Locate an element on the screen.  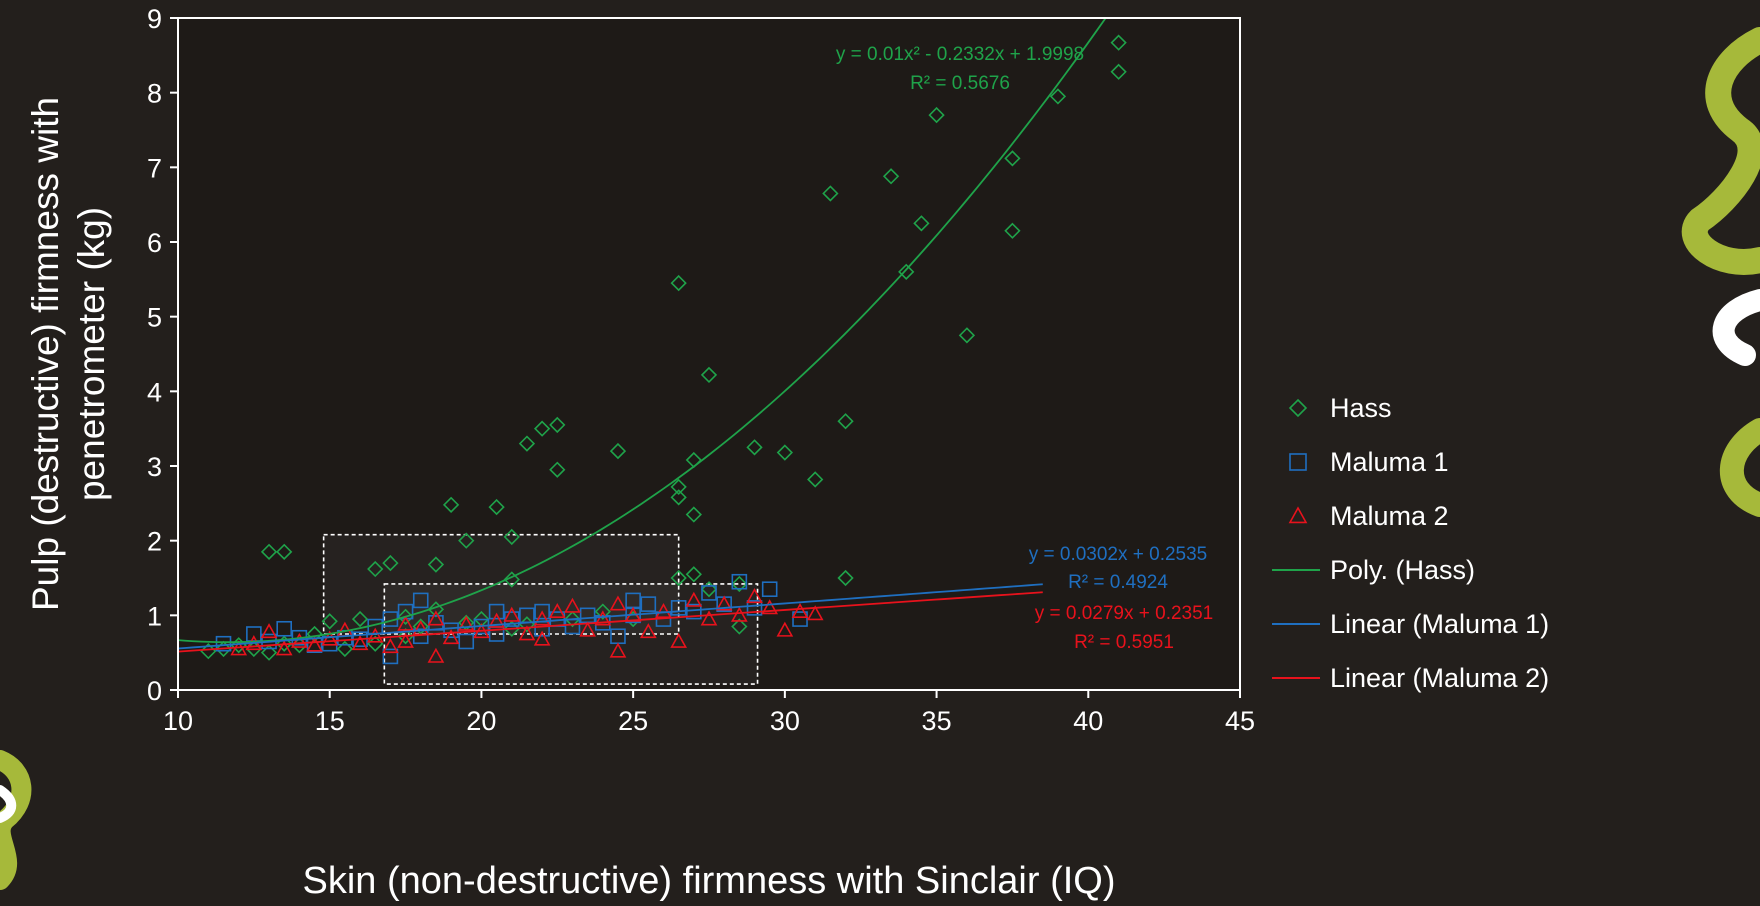
legend-item-linear-maluma-2: Linear (Maluma 2) is located at coordinates (1410, 678).